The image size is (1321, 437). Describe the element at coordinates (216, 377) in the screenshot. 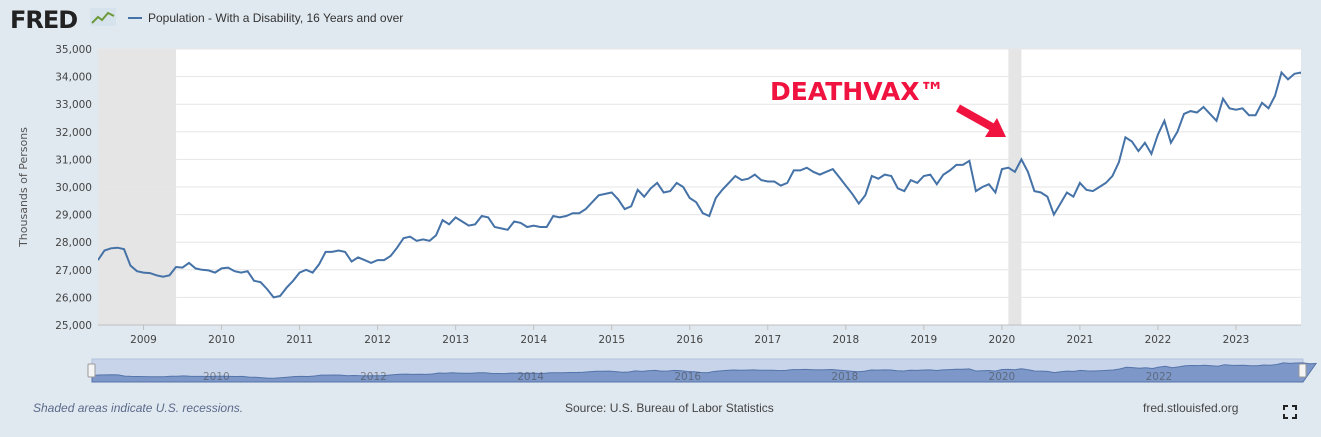

I see `navigator-label: 2010` at that location.